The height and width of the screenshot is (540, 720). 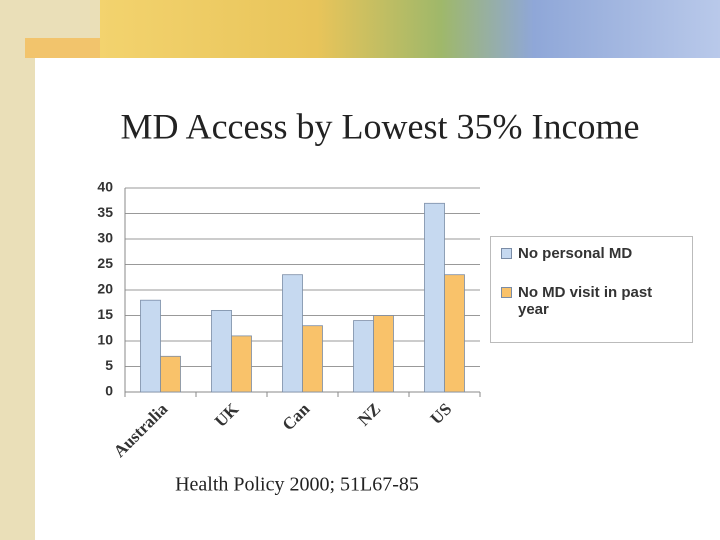 I want to click on y-tick-label: 10, so click(x=105, y=340).